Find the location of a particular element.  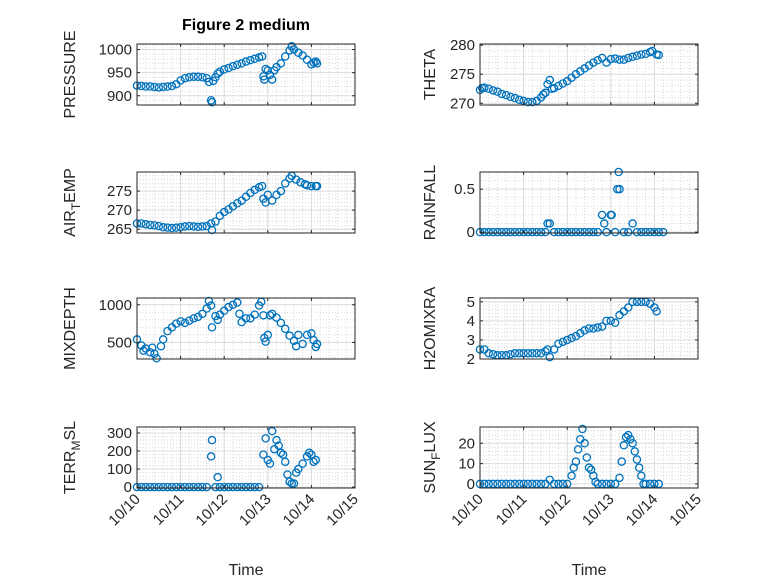

y-tick-label: 4 is located at coordinates (471, 321).